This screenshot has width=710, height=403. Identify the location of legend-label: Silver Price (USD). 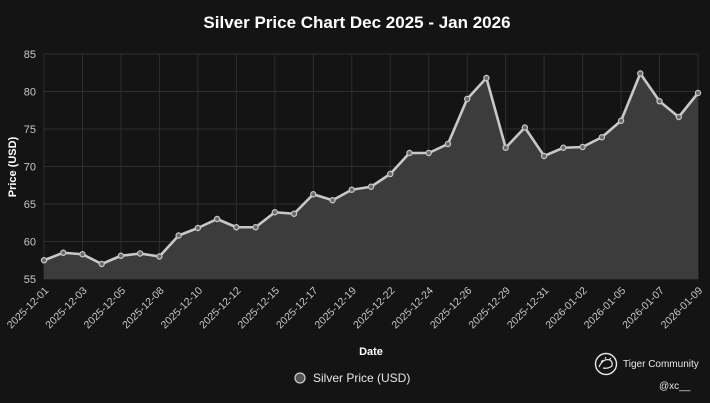
(361, 378).